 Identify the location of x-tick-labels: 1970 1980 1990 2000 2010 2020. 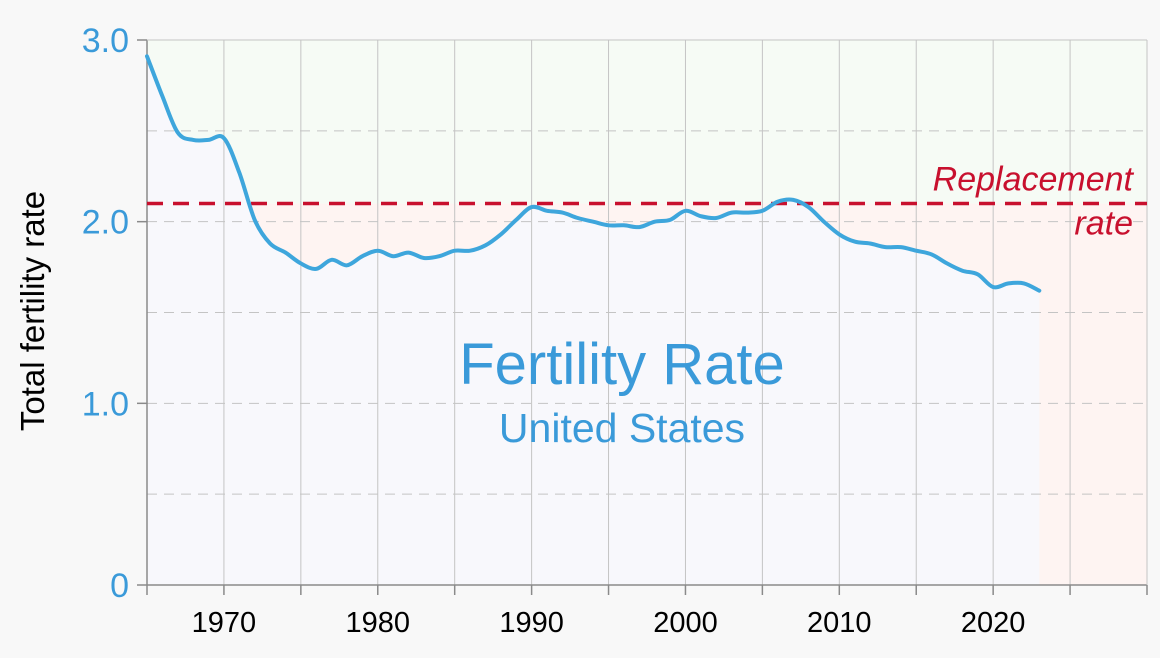
(609, 623).